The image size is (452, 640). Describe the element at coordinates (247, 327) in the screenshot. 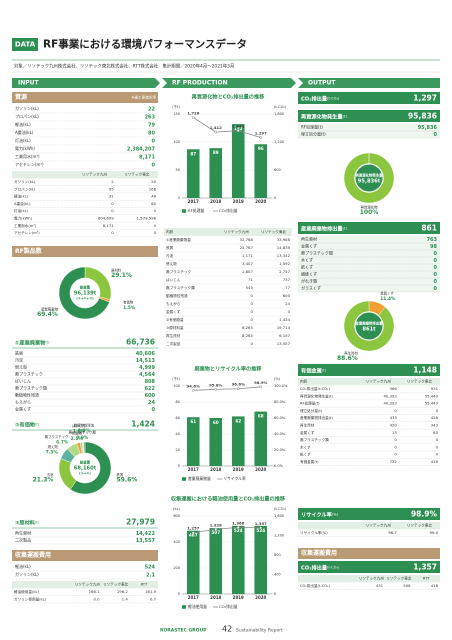

I see `table-cell: 8,265` at that location.